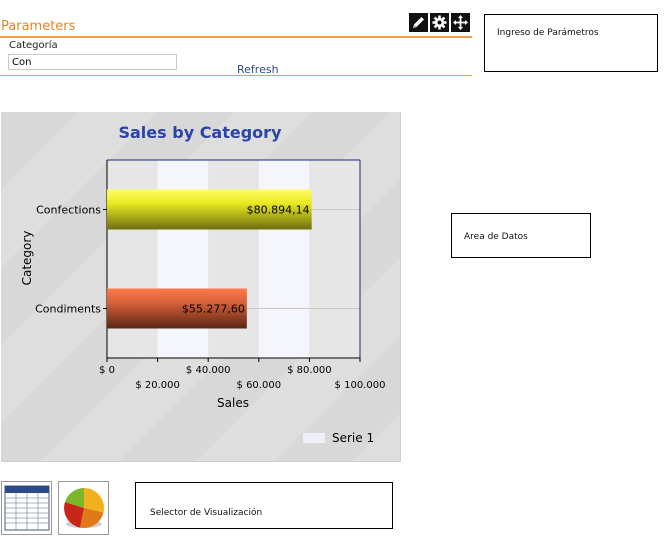 The height and width of the screenshot is (555, 668). I want to click on legend-swatch, so click(314, 438).